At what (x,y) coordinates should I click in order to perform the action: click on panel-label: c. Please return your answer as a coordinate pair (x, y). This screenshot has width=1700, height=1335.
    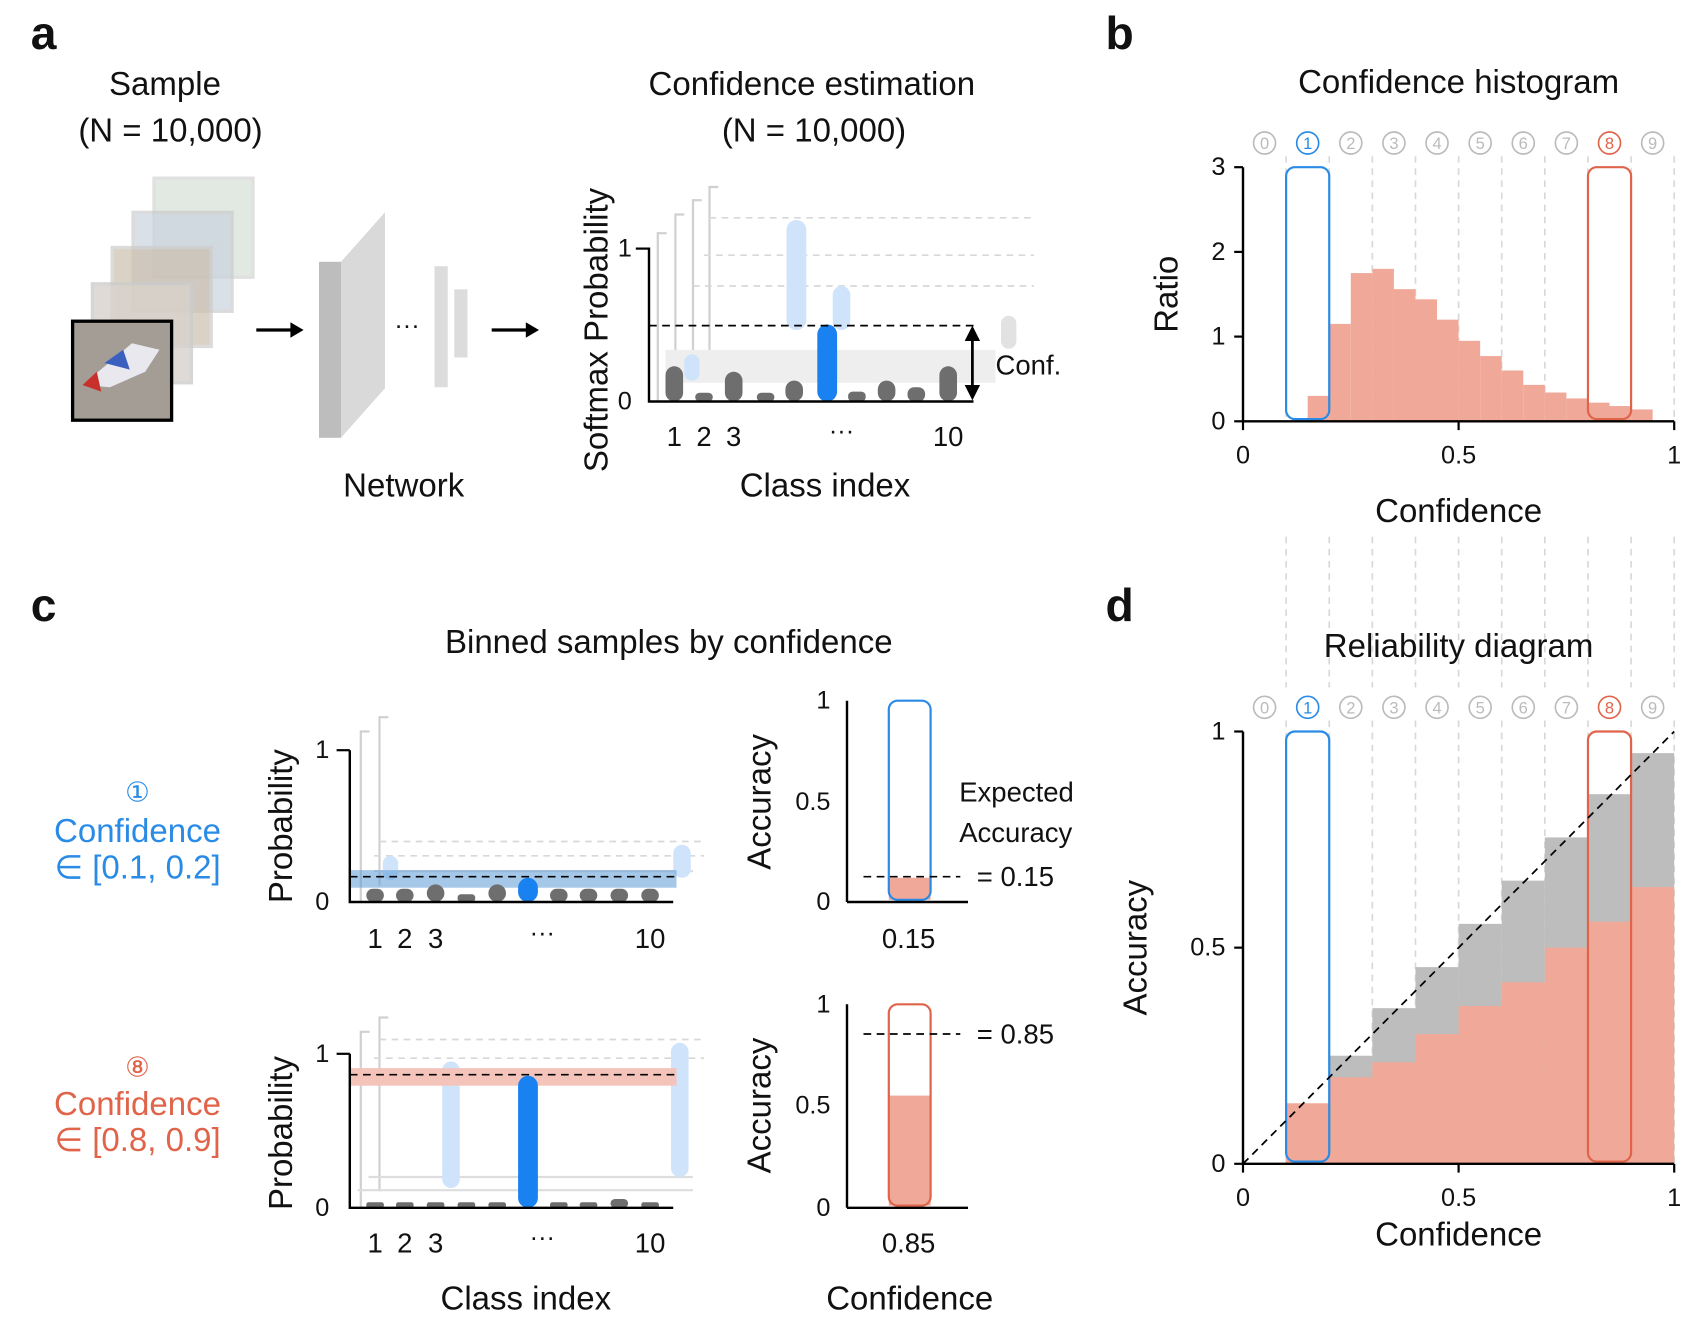
    Looking at the image, I should click on (44, 605).